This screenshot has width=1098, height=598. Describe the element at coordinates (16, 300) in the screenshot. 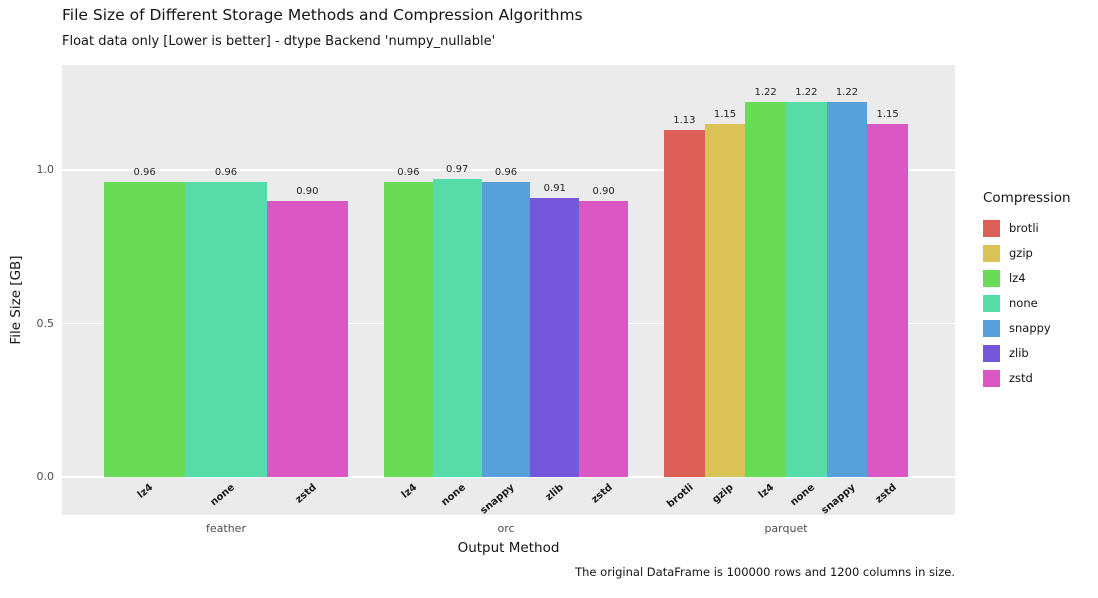

I see `y-axis-label: File Size [GB]` at that location.